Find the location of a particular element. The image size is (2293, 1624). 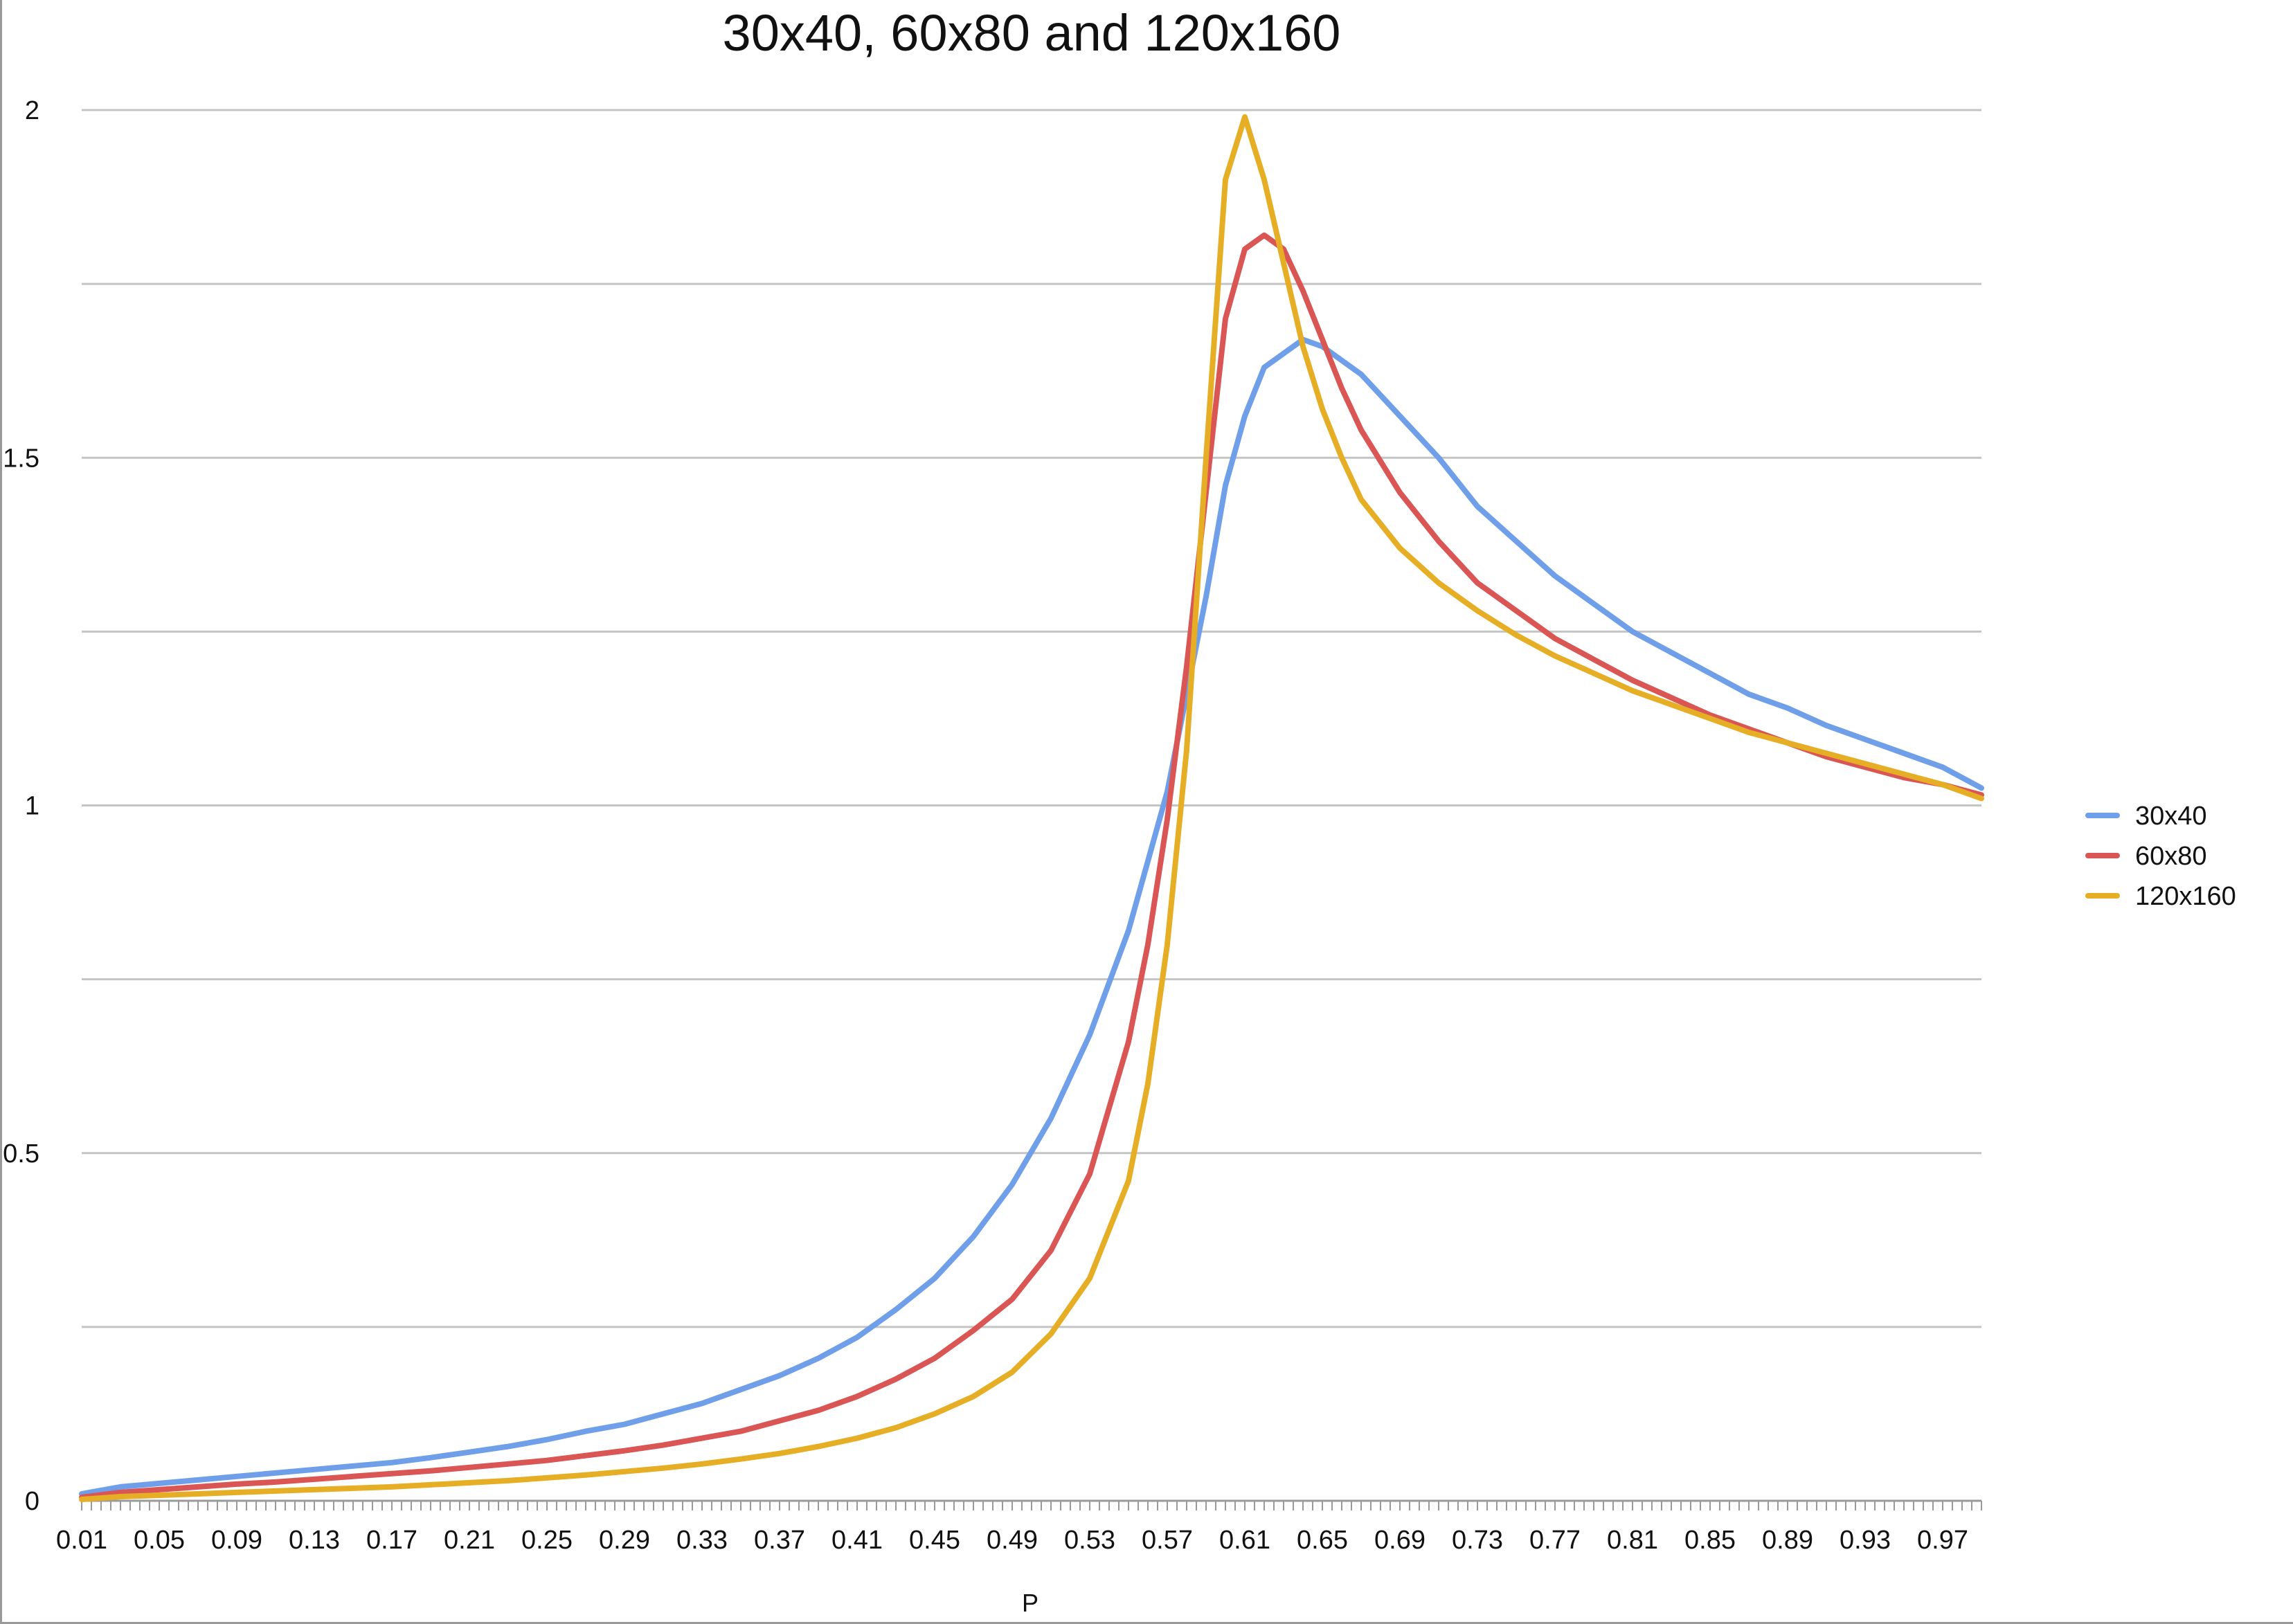

legend-label: 30x40 is located at coordinates (2171, 816).